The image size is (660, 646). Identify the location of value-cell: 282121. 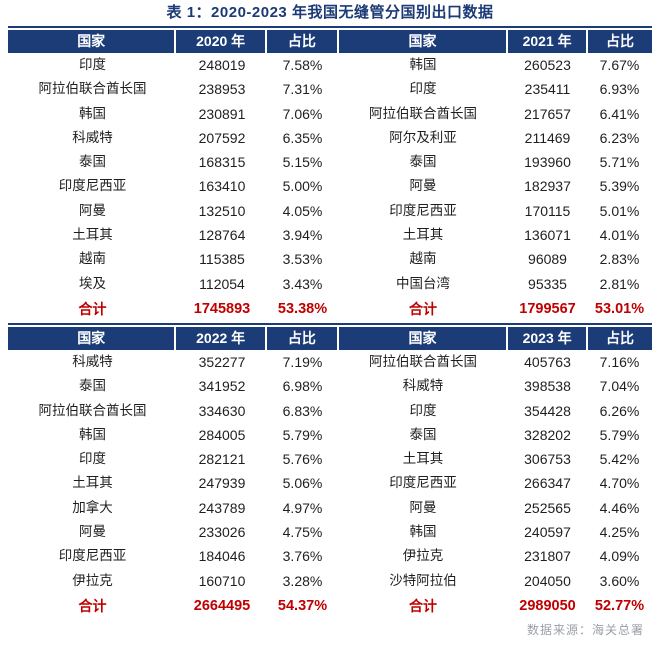
(222, 459).